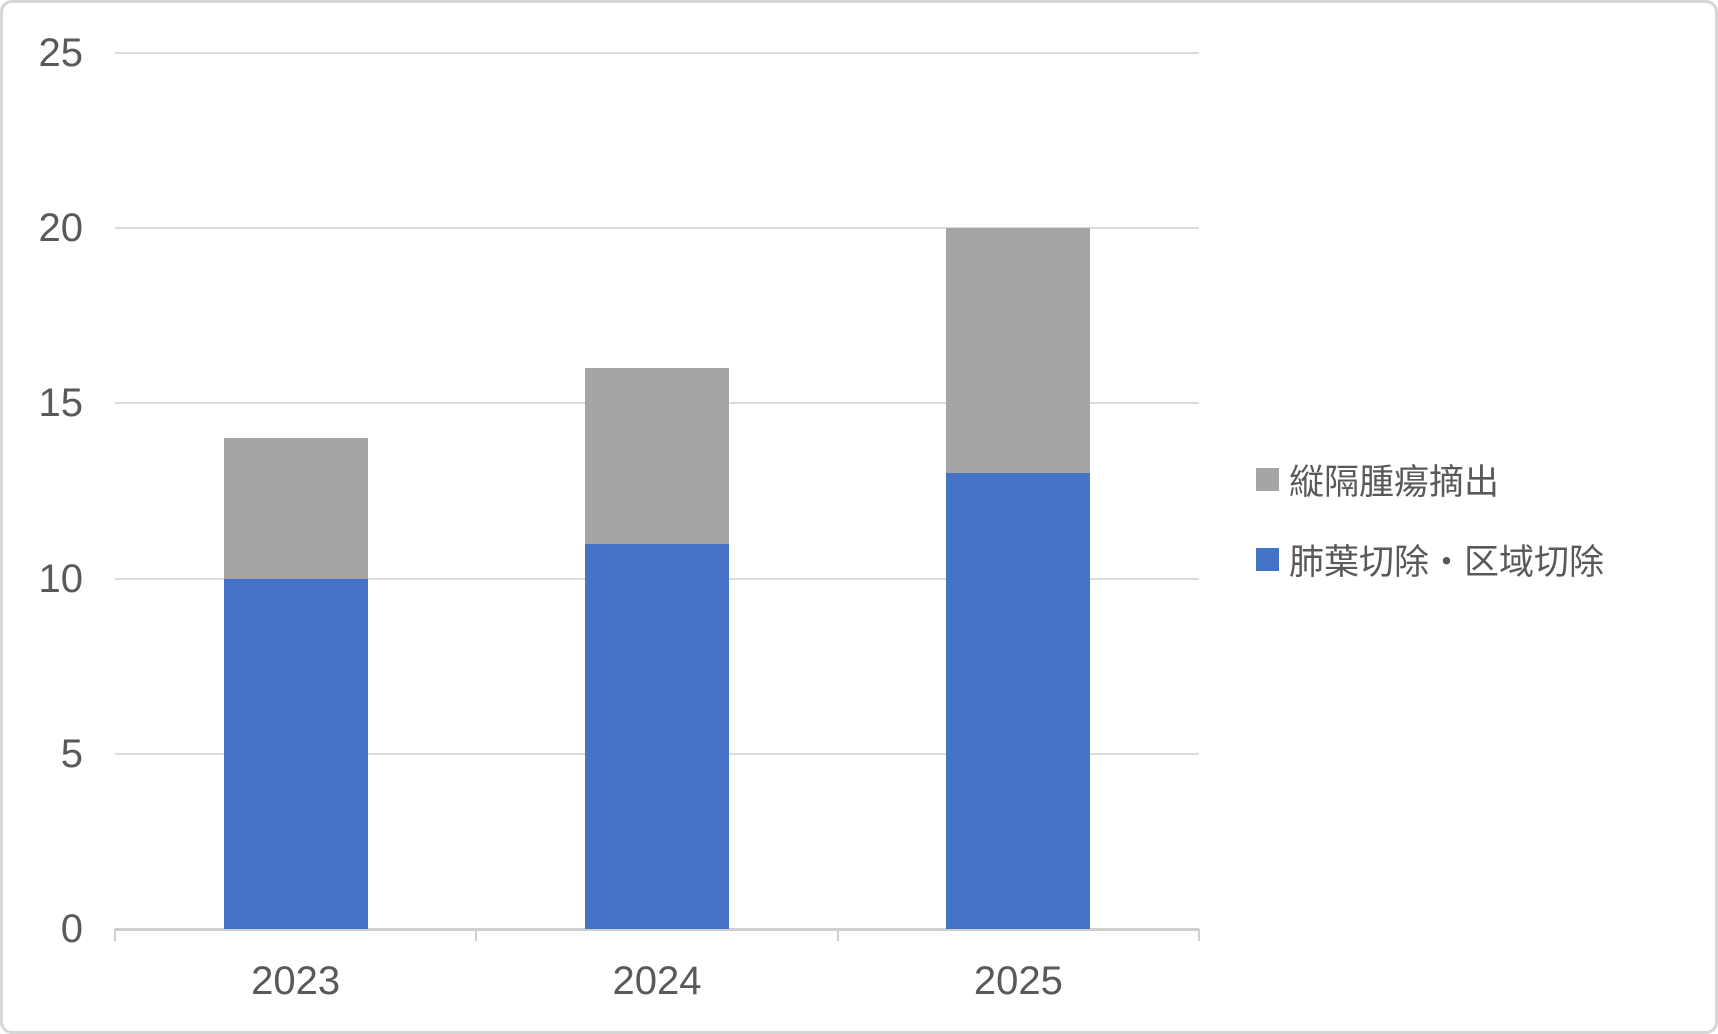 The width and height of the screenshot is (1718, 1034). What do you see at coordinates (1394, 482) in the screenshot?
I see `legend-item-label: 縦隔腫瘍摘出` at bounding box center [1394, 482].